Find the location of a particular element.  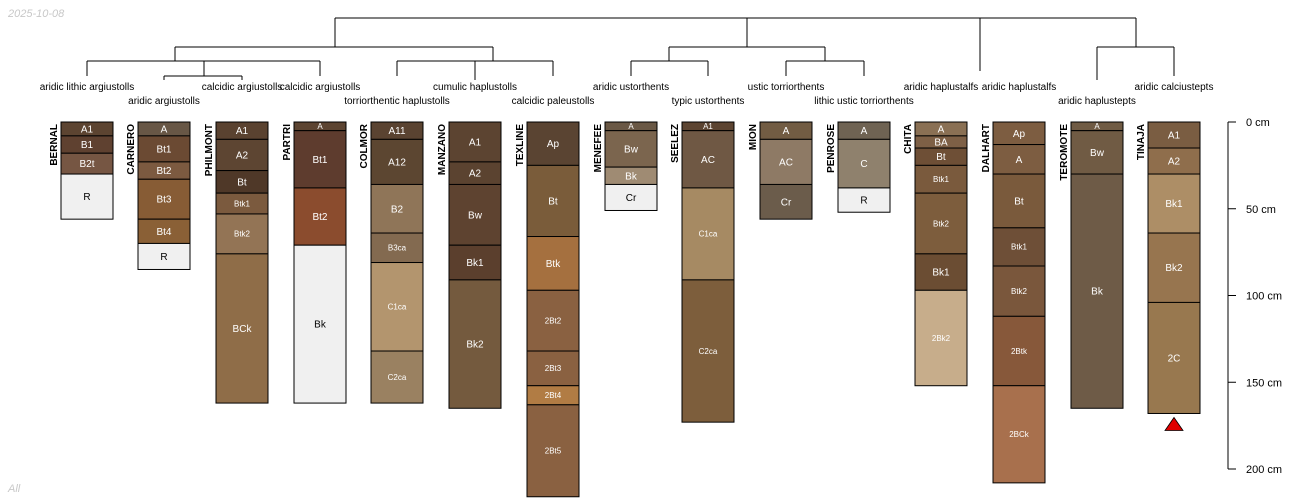

soil-profile: BERNAL A1 B1 B2t R is located at coordinates (81, 170).